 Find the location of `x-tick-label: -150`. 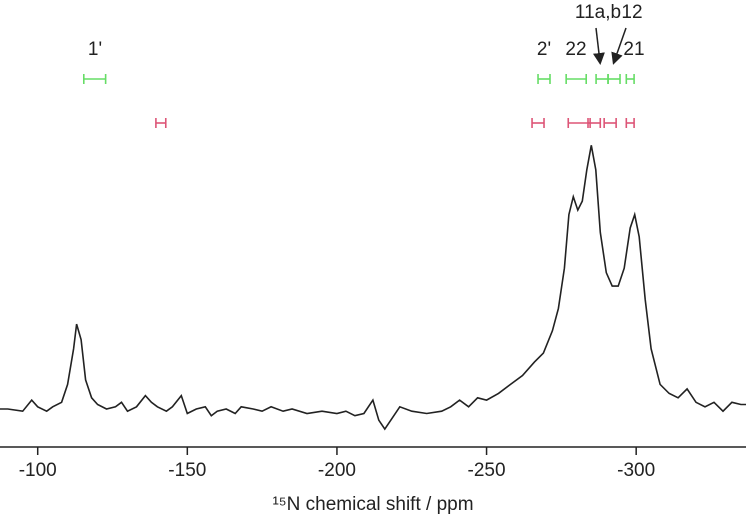

x-tick-label: -150 is located at coordinates (187, 470).